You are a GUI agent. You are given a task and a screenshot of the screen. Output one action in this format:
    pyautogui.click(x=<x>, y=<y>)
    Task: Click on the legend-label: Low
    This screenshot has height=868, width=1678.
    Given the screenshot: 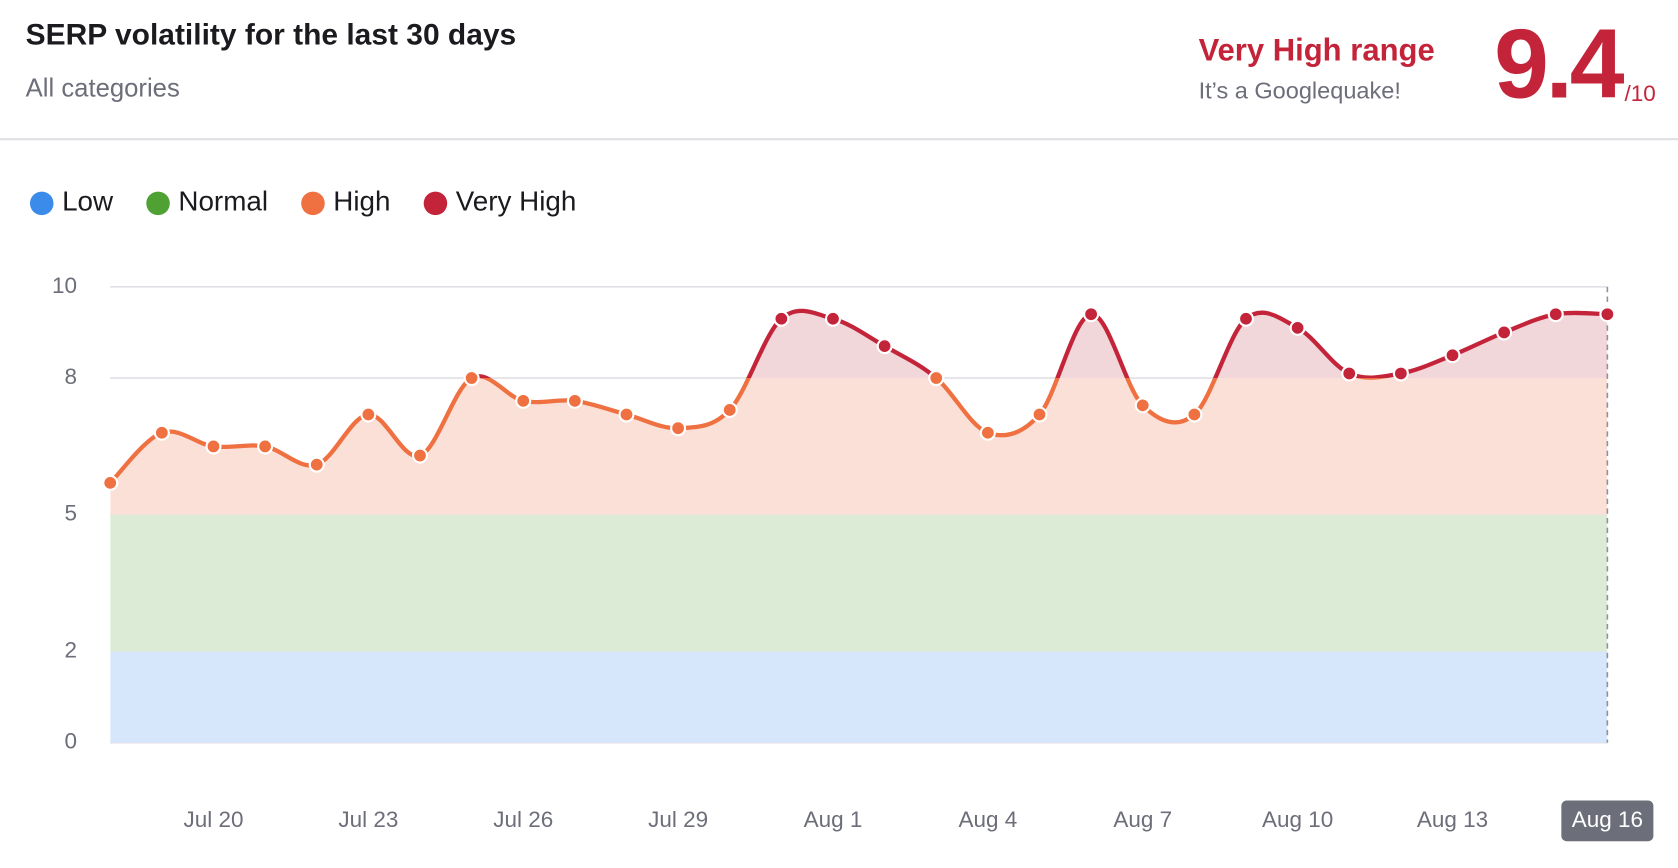 What is the action you would take?
    pyautogui.click(x=88, y=201)
    